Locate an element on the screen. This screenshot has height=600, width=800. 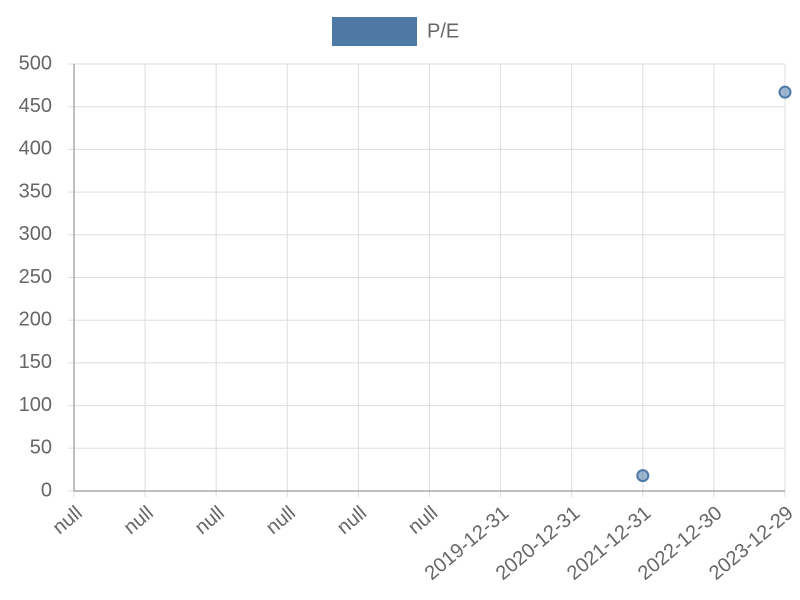
y-tick-label: 450 is located at coordinates (35, 106).